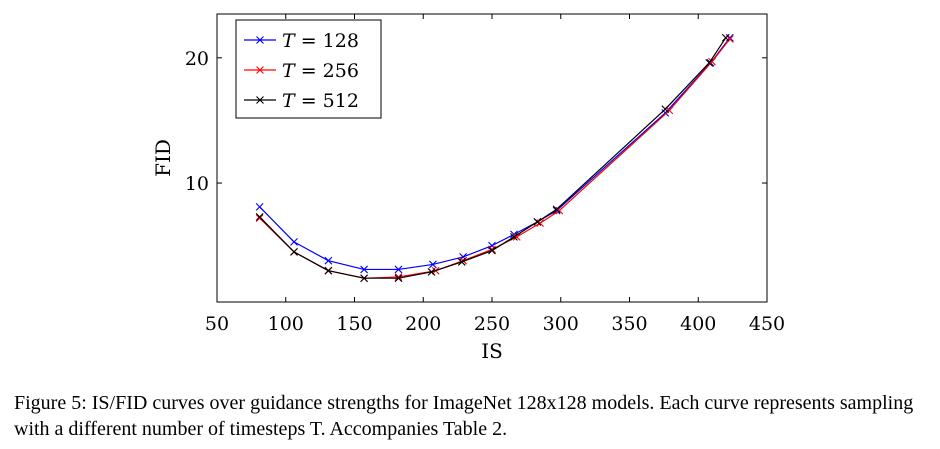 Image resolution: width=940 pixels, height=449 pixels. I want to click on x-tick-label: 350, so click(629, 324).